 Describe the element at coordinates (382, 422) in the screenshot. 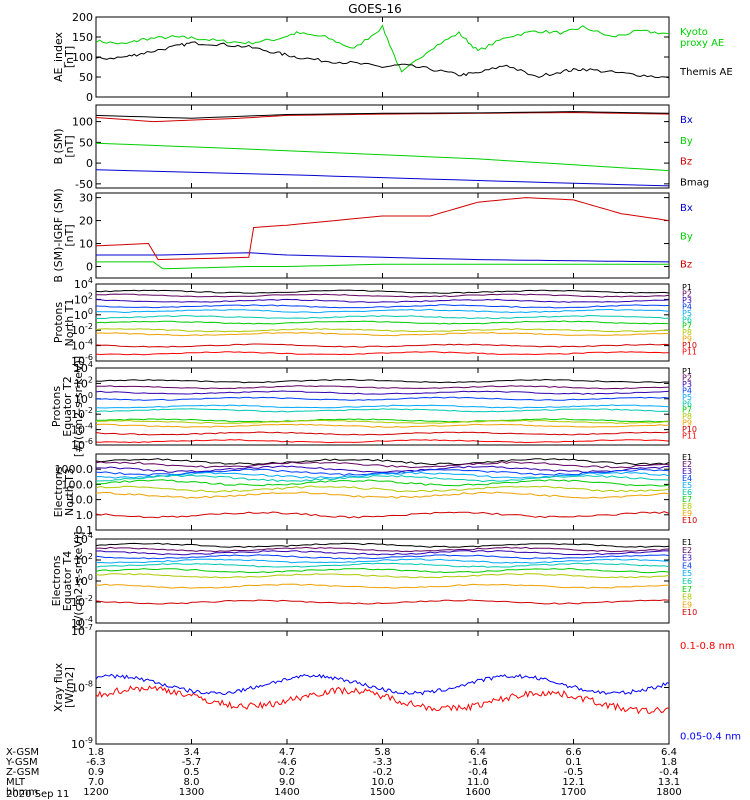

I see `series-line-p8` at that location.